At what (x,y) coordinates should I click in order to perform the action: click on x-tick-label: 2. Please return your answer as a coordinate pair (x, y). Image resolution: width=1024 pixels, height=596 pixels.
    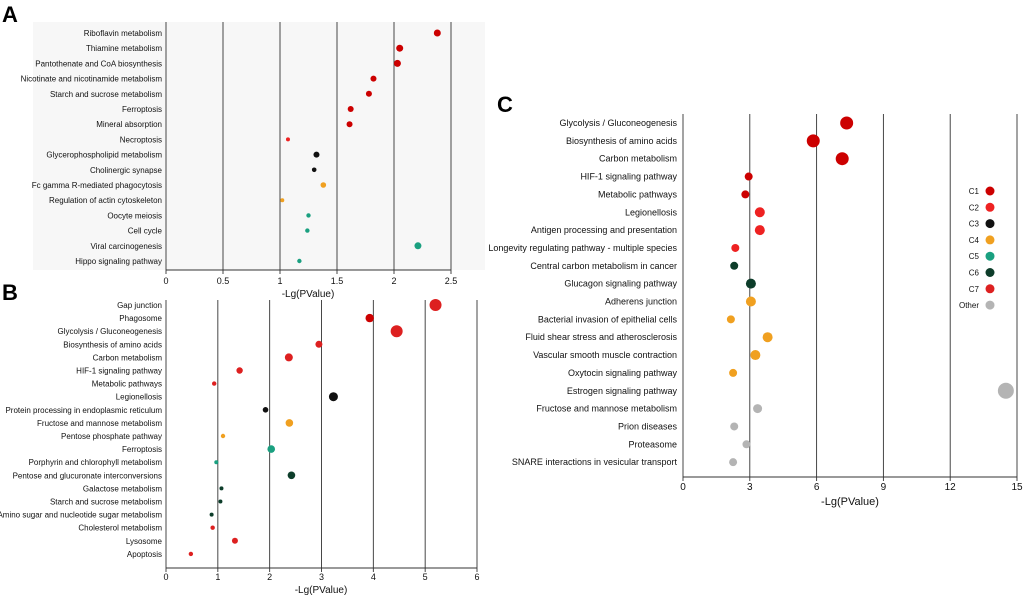
    Looking at the image, I should click on (269, 577).